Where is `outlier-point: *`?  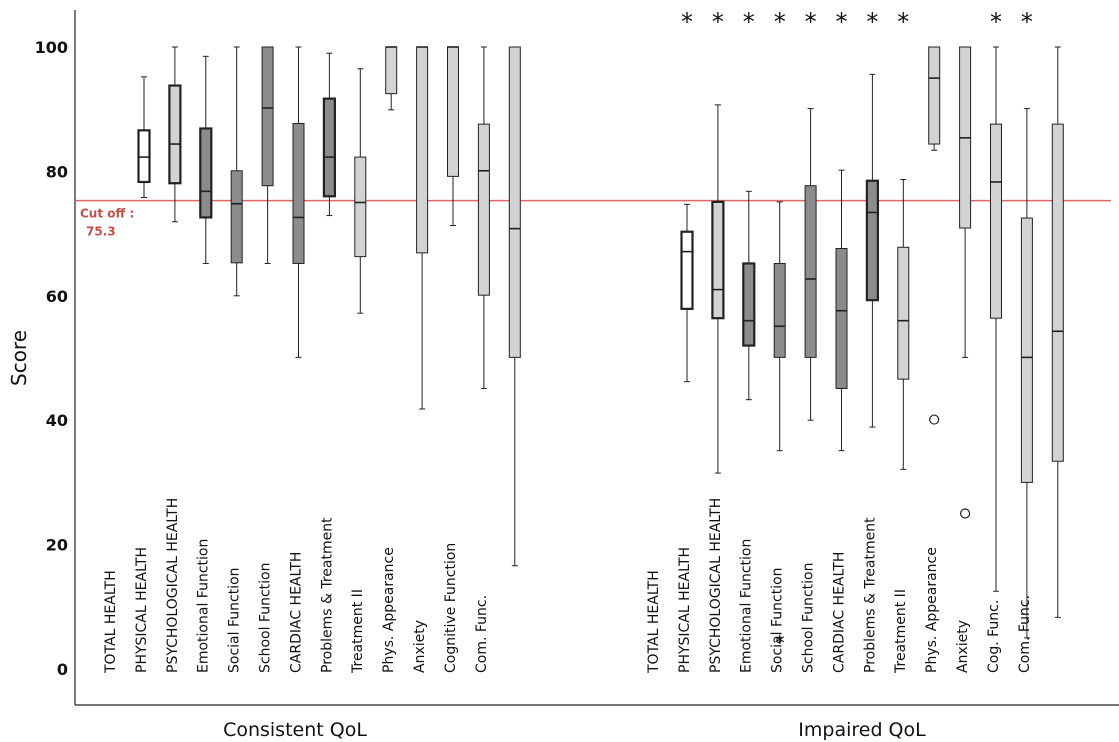 outlier-point: * is located at coordinates (780, 643).